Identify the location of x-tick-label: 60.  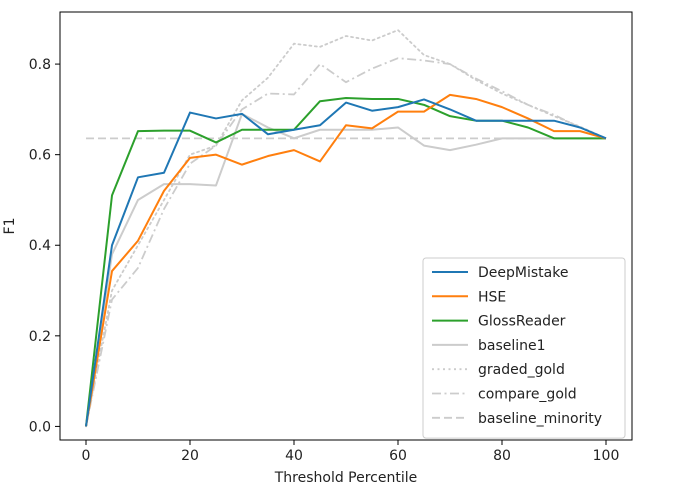
(398, 456).